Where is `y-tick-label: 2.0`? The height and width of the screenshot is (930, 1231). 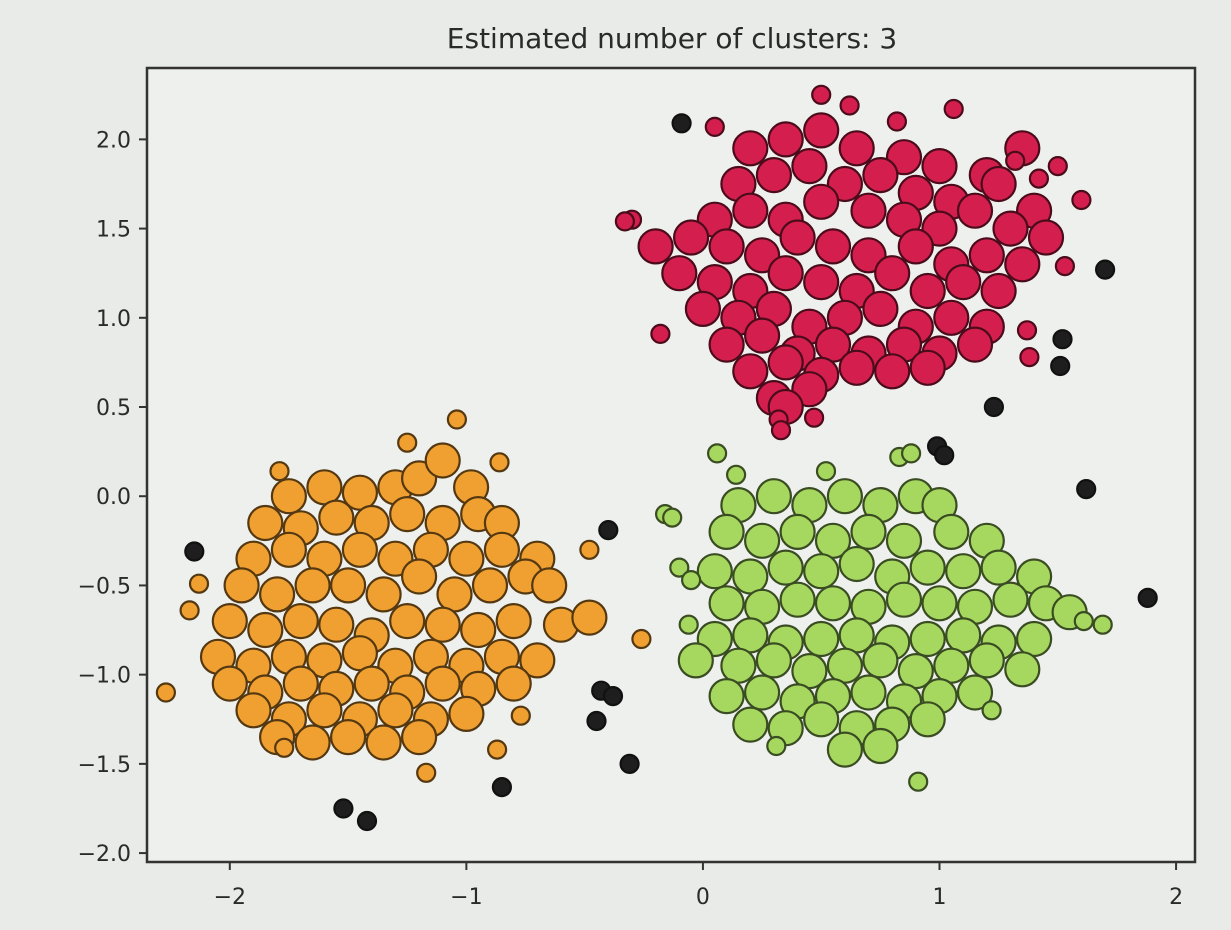 y-tick-label: 2.0 is located at coordinates (113, 140).